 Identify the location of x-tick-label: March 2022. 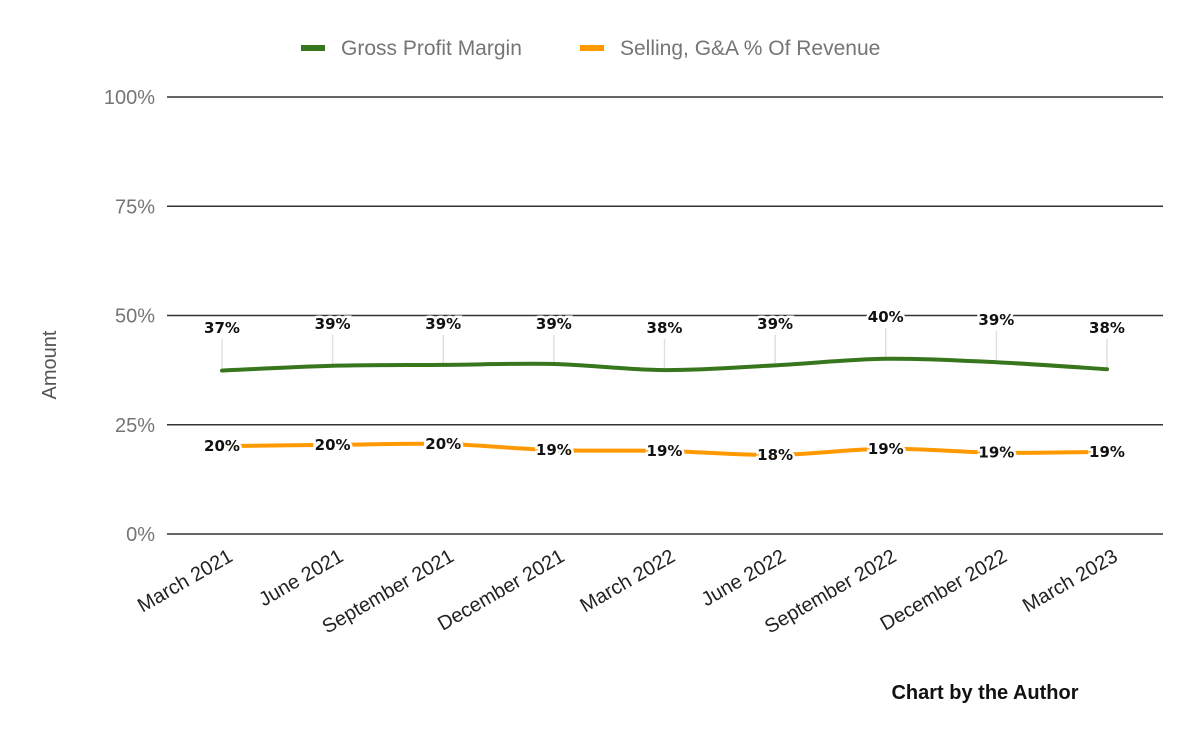
(628, 581).